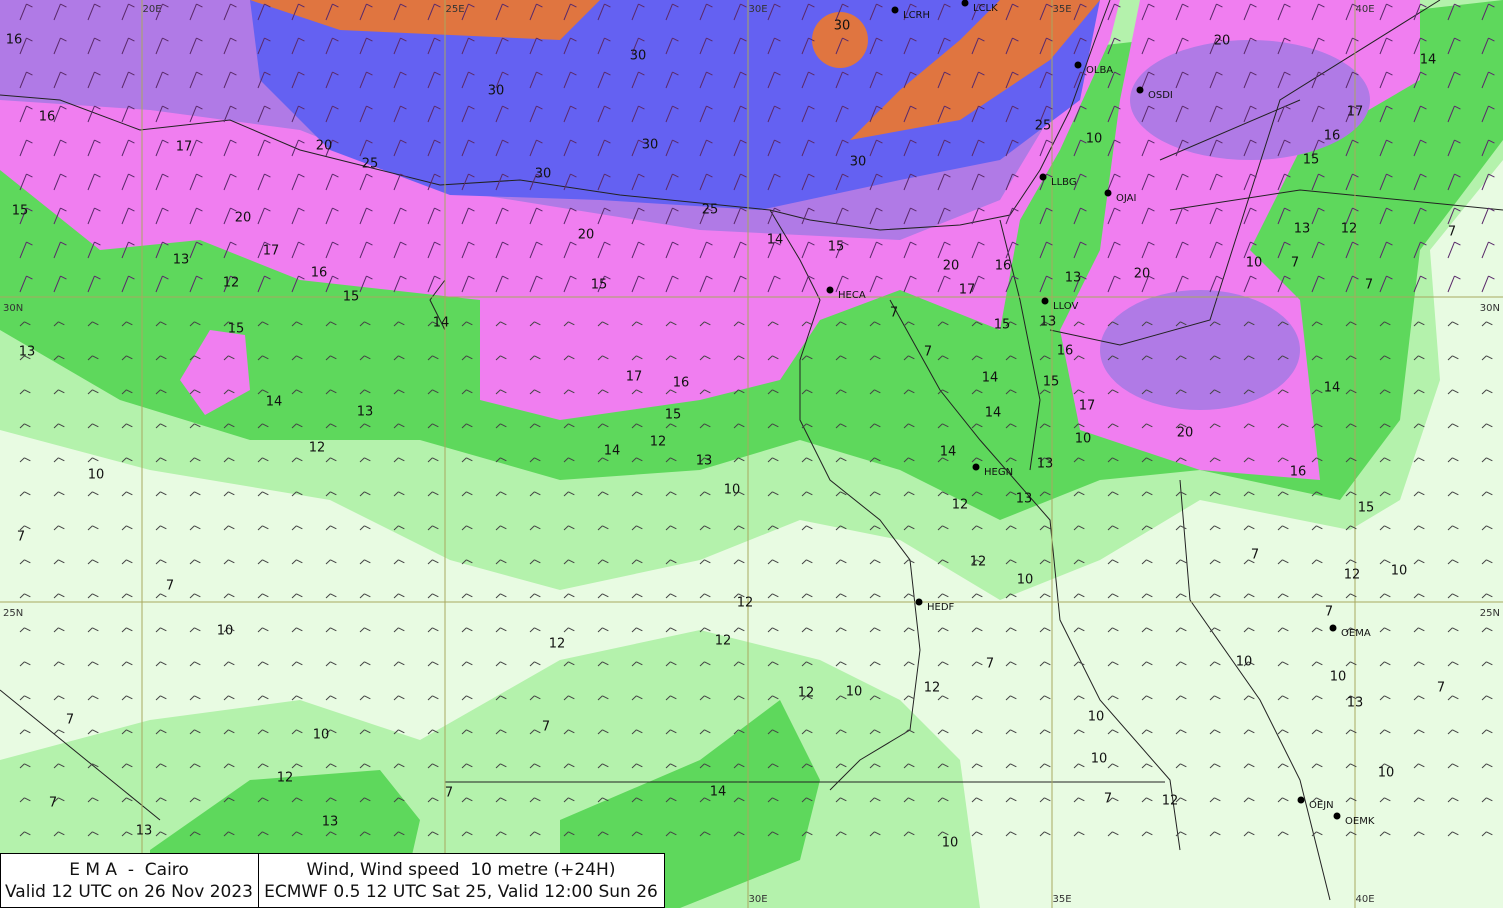 The width and height of the screenshot is (1503, 908). What do you see at coordinates (978, 562) in the screenshot?
I see `contour-label: 12` at bounding box center [978, 562].